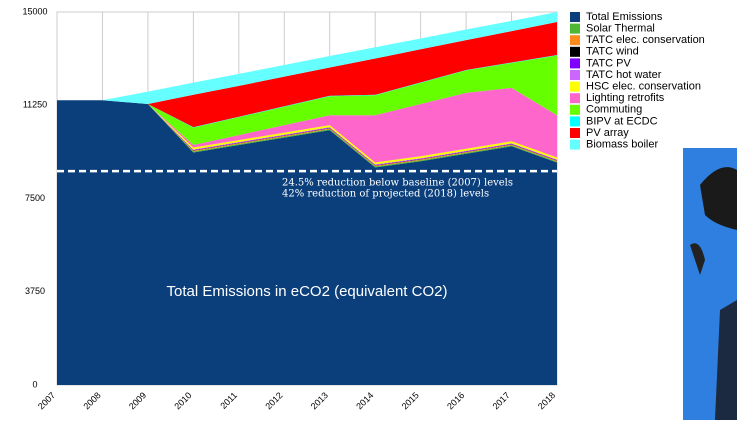 Image resolution: width=737 pixels, height=425 pixels. I want to click on legend-label: TATC elec. conservation, so click(645, 40).